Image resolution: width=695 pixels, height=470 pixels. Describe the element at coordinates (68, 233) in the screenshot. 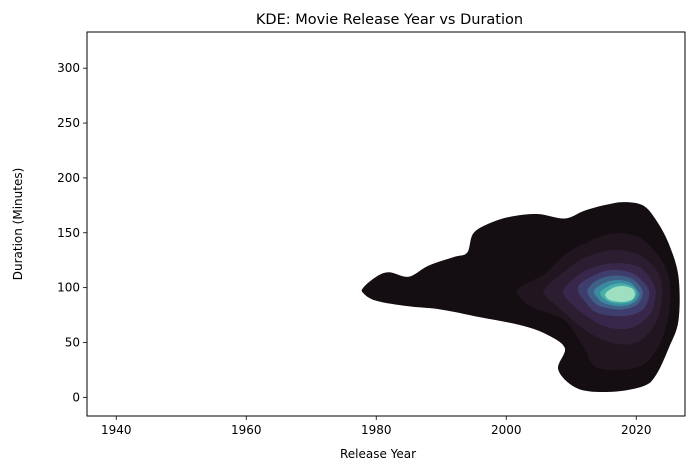

I see `y-tick-label: 150` at that location.